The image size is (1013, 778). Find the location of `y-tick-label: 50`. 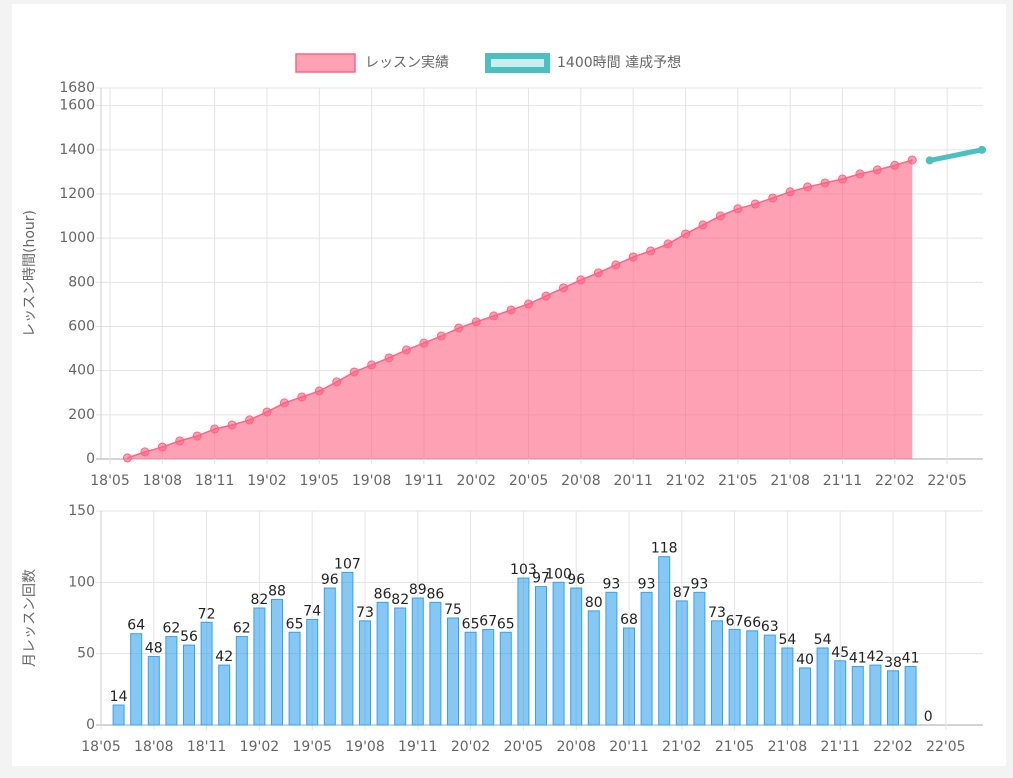

y-tick-label: 50 is located at coordinates (86, 654).